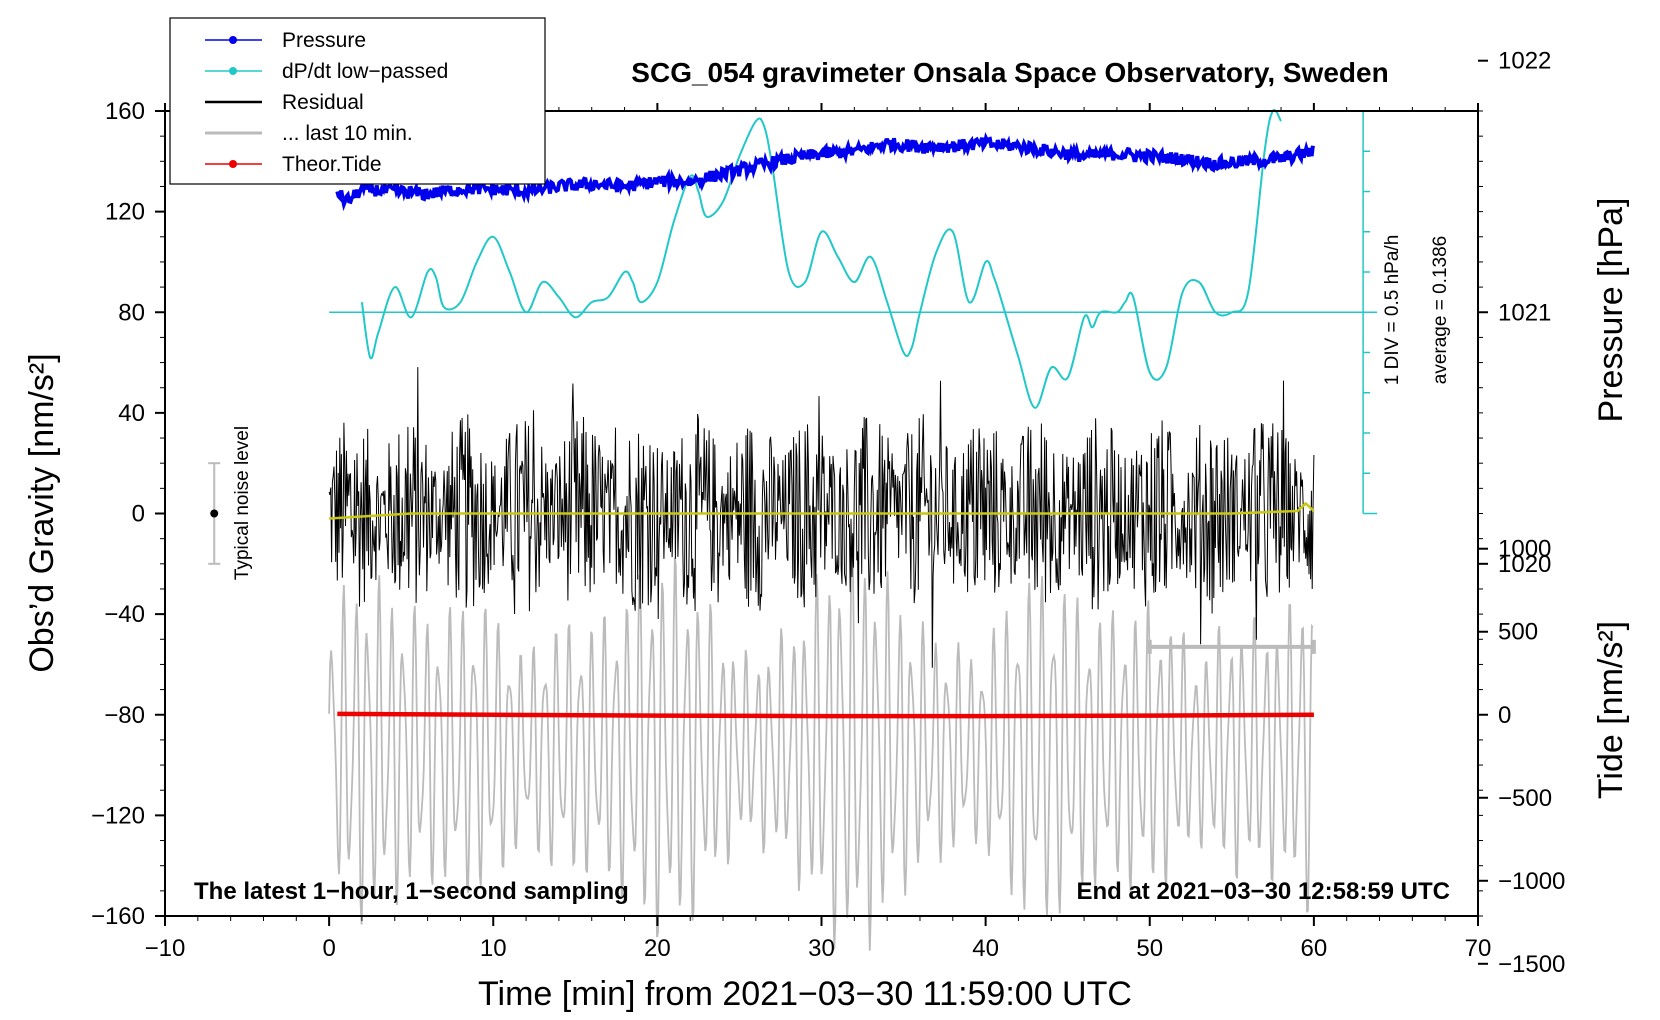 The image size is (1660, 1020). I want to click on y-tick-label: 0, so click(138, 514).